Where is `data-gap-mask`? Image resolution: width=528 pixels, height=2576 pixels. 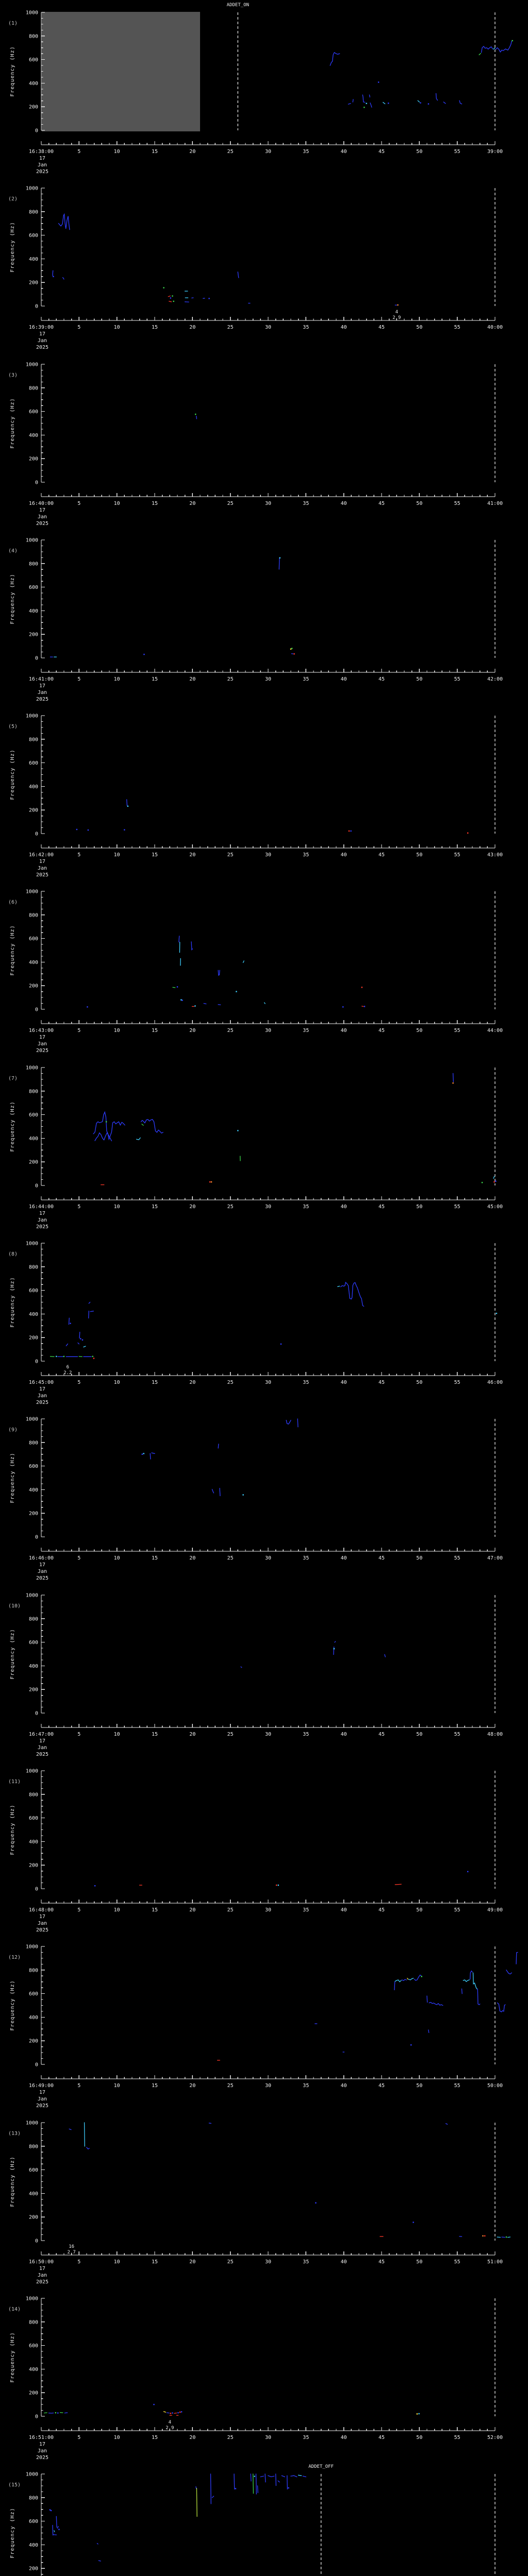
data-gap-mask is located at coordinates (121, 71).